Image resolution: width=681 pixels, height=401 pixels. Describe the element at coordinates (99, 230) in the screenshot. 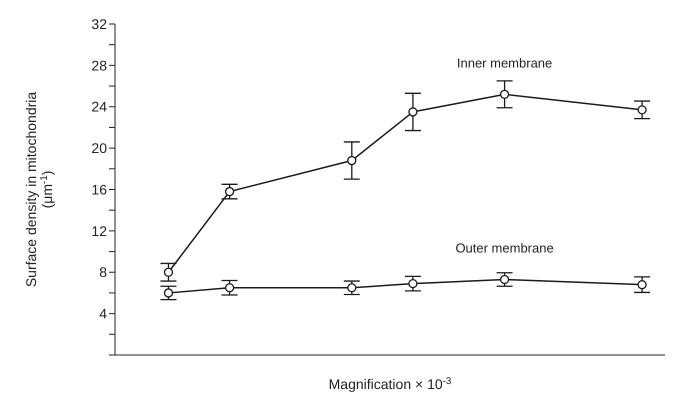

I see `y-tick-label: 12` at that location.